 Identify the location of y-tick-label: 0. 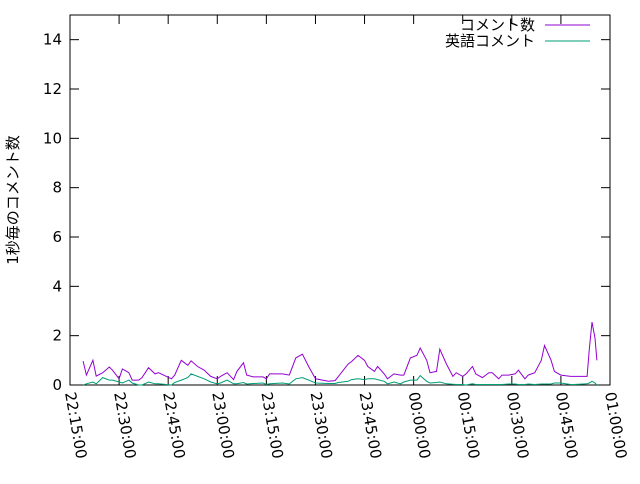
(57, 385).